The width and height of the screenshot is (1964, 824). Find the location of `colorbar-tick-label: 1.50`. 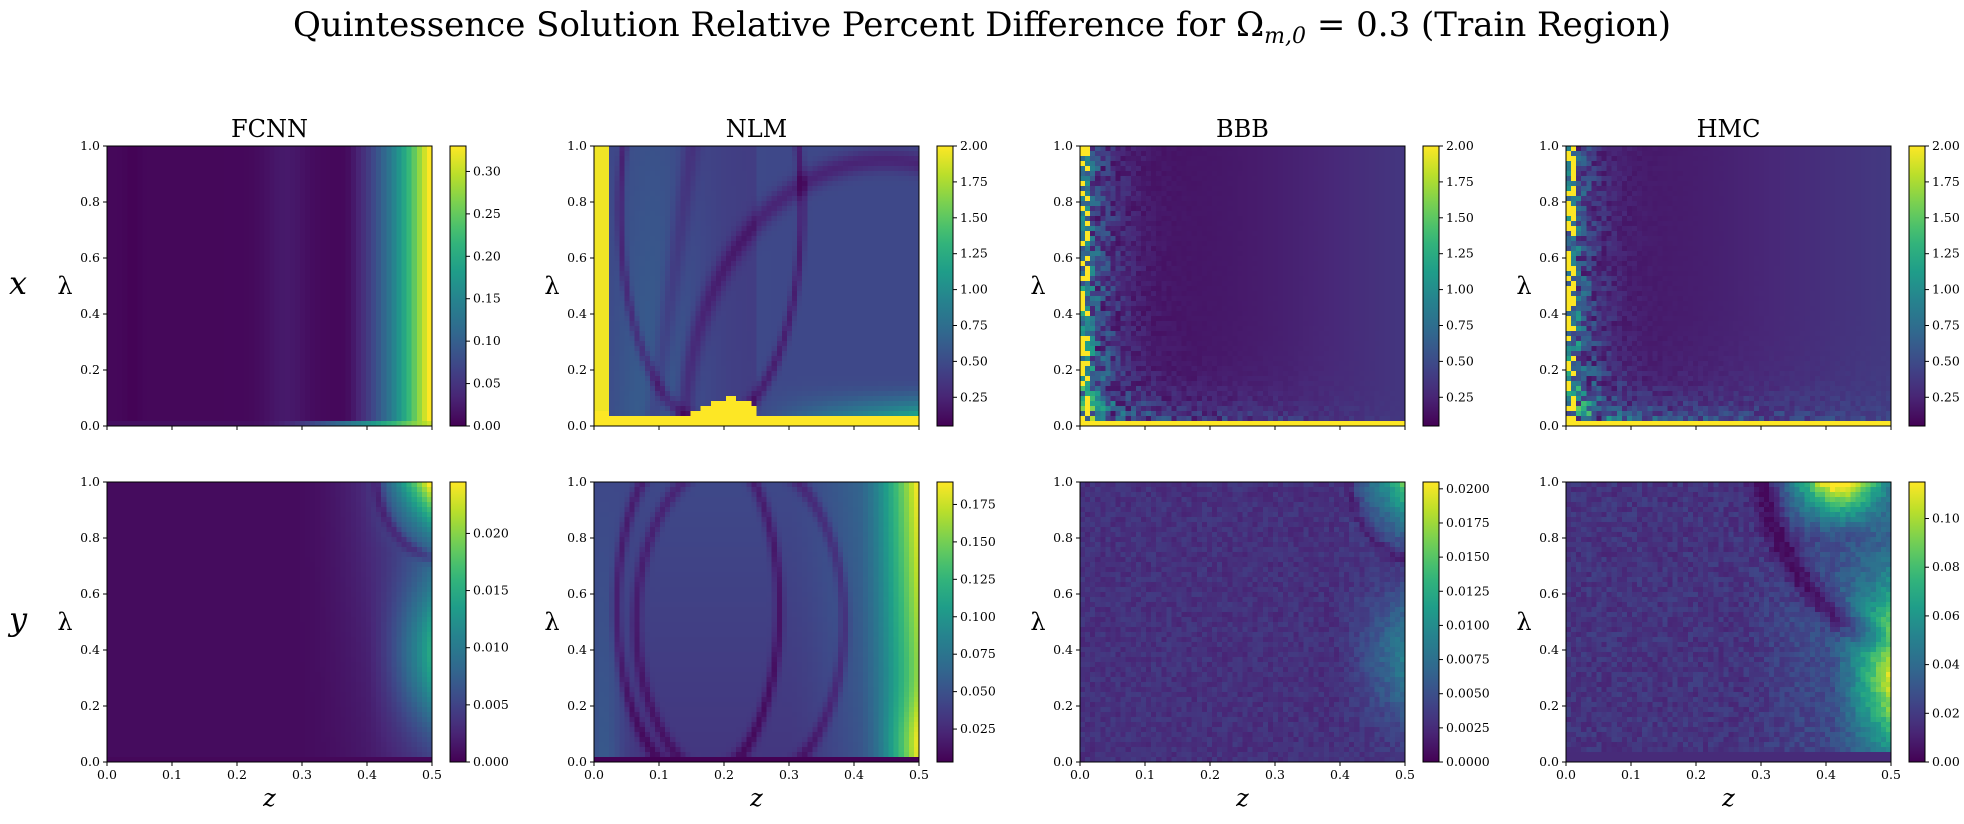

colorbar-tick-label: 1.50 is located at coordinates (974, 217).